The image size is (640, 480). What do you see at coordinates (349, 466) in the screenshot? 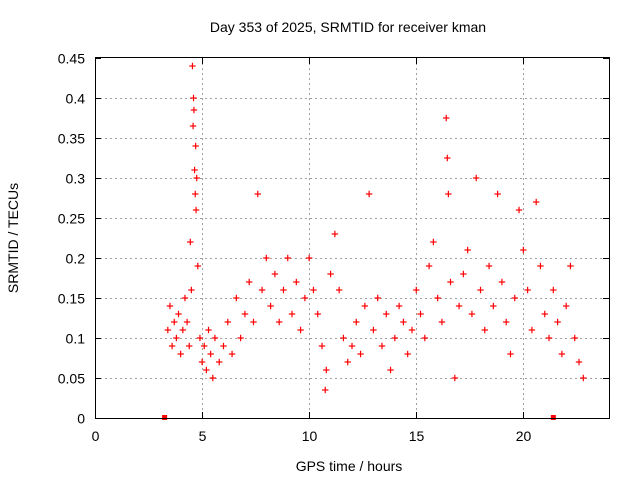
I see `x-axis-label: GPS time / hours` at bounding box center [349, 466].